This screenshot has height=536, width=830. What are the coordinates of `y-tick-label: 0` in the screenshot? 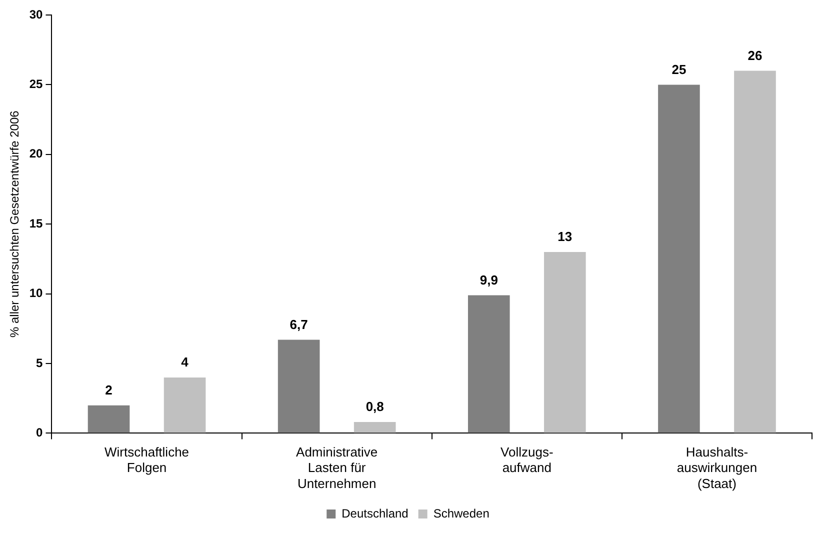 It's located at (40, 433).